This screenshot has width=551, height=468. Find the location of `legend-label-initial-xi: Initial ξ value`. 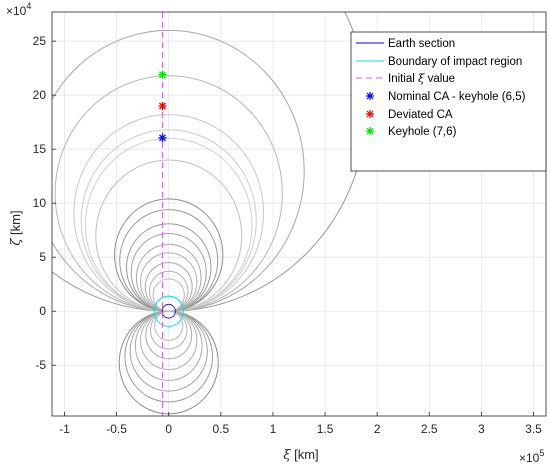

legend-label-initial-xi: Initial ξ value is located at coordinates (421, 78).